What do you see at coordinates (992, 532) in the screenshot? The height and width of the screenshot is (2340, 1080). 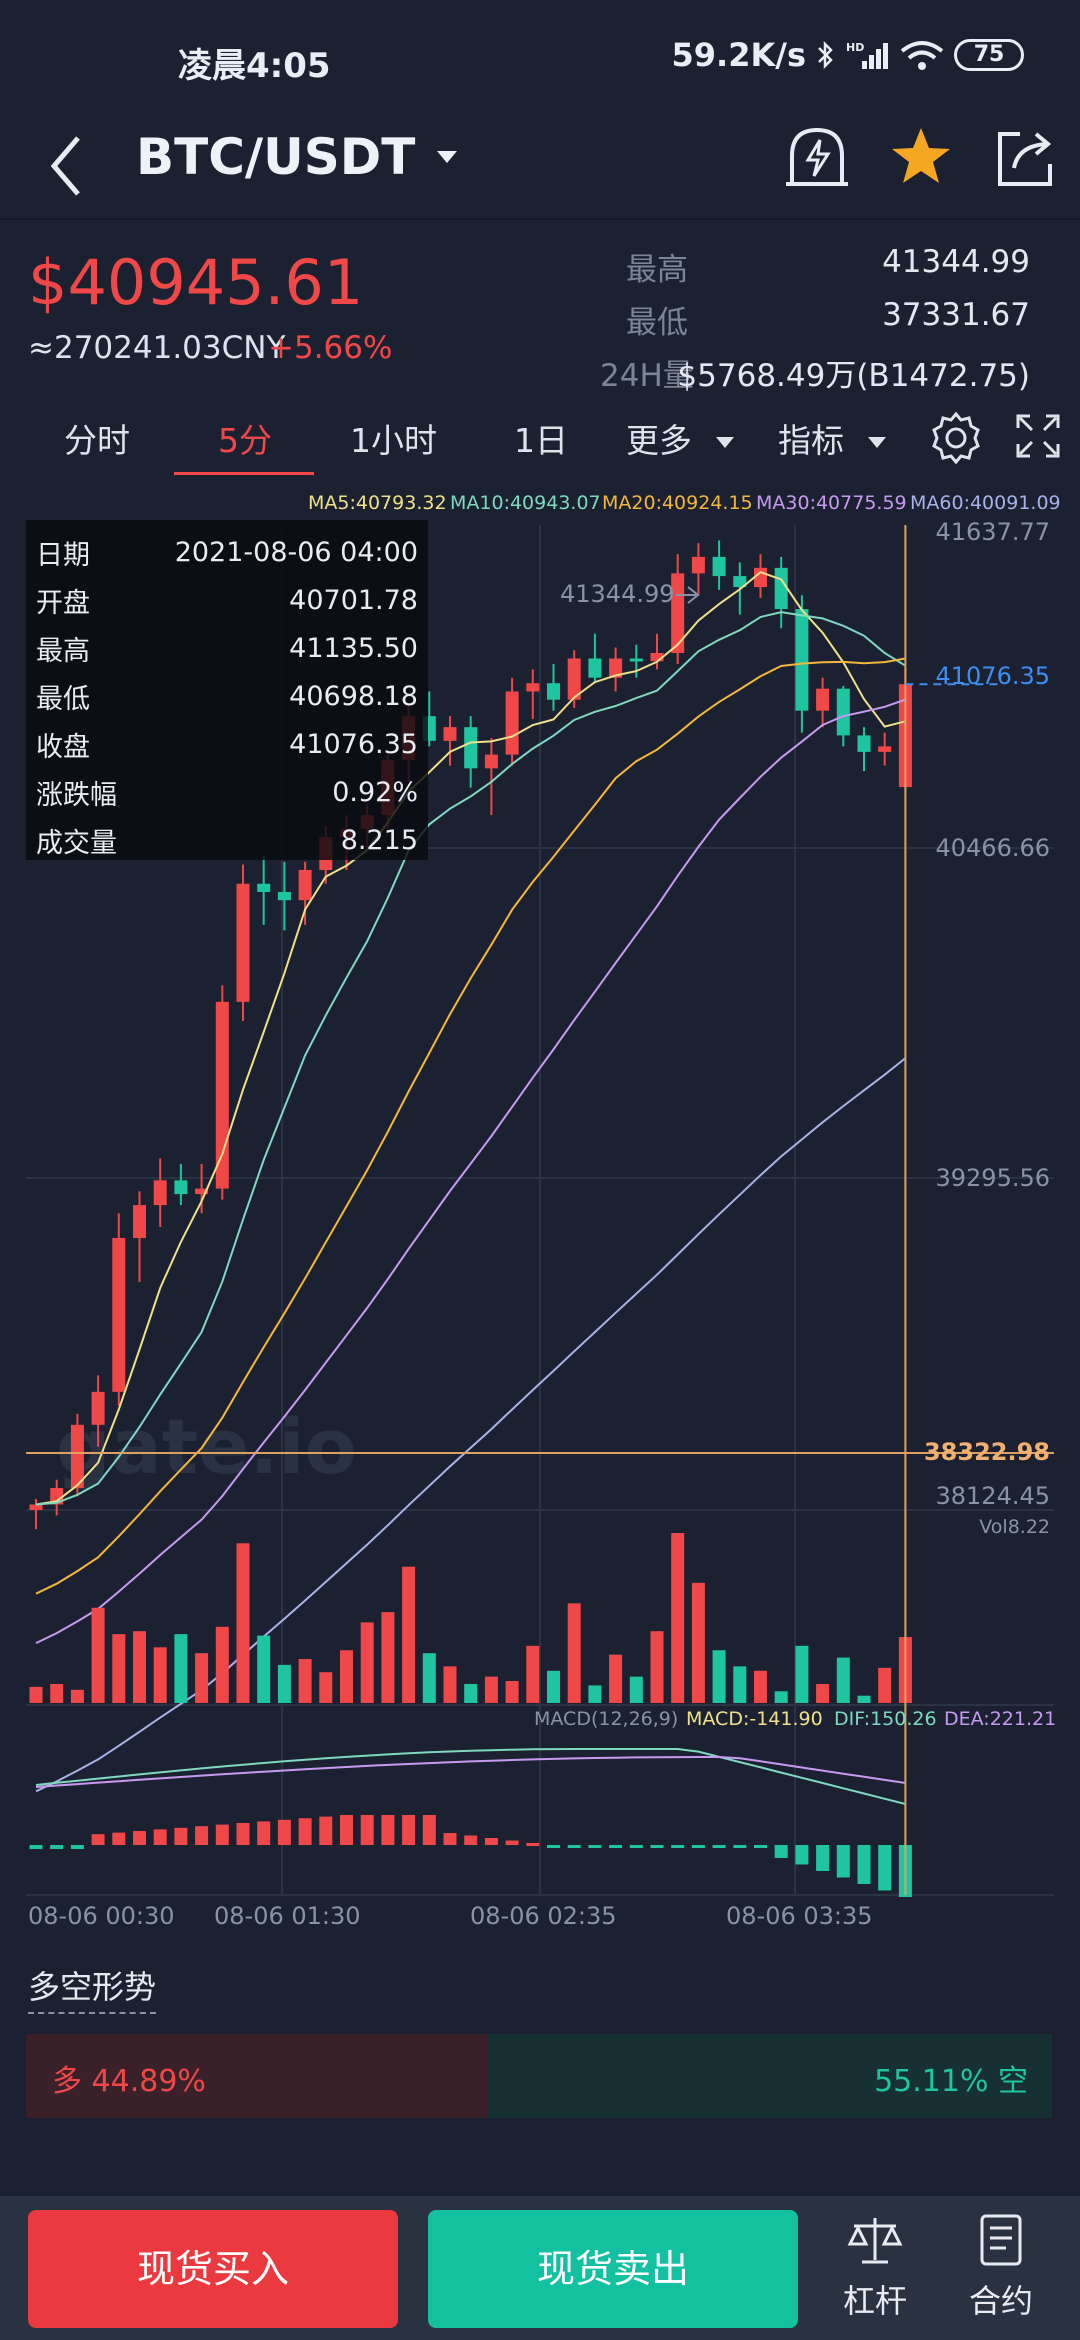 I see `axis-price-top: 41637.77` at bounding box center [992, 532].